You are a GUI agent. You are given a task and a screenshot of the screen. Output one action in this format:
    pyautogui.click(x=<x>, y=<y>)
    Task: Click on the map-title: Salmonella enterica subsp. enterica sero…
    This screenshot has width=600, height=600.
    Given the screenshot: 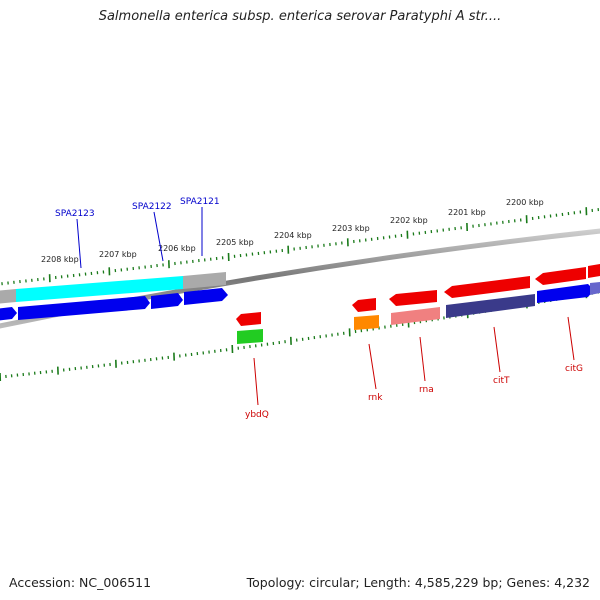 What is the action you would take?
    pyautogui.click(x=300, y=16)
    